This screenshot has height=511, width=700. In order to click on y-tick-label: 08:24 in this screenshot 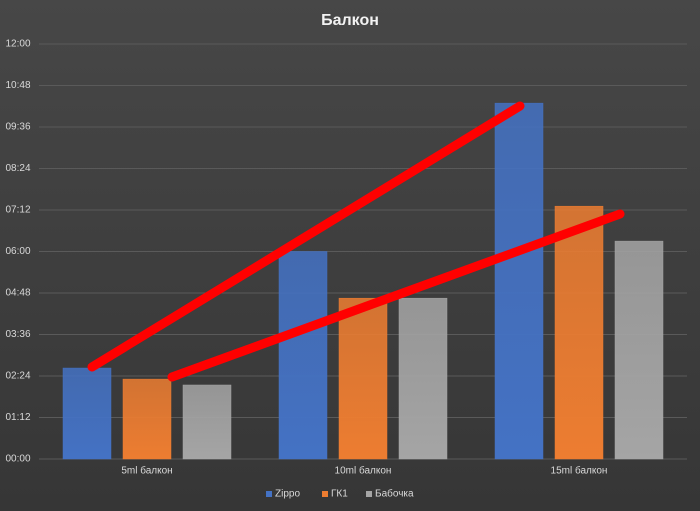, I will do `click(17, 168)`.